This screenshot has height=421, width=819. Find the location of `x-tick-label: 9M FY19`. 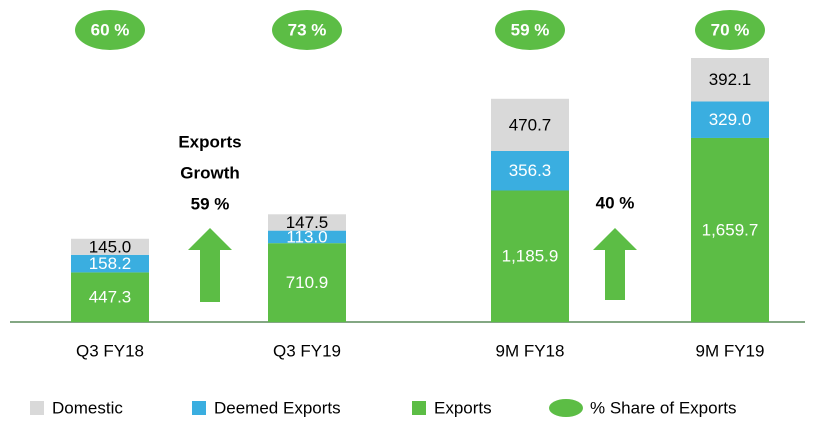

x-tick-label: 9M FY19 is located at coordinates (730, 350).